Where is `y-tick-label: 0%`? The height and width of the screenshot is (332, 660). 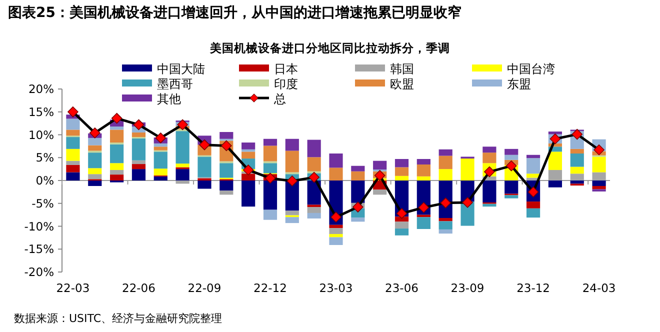
y-tick-label: 0% is located at coordinates (45, 181).